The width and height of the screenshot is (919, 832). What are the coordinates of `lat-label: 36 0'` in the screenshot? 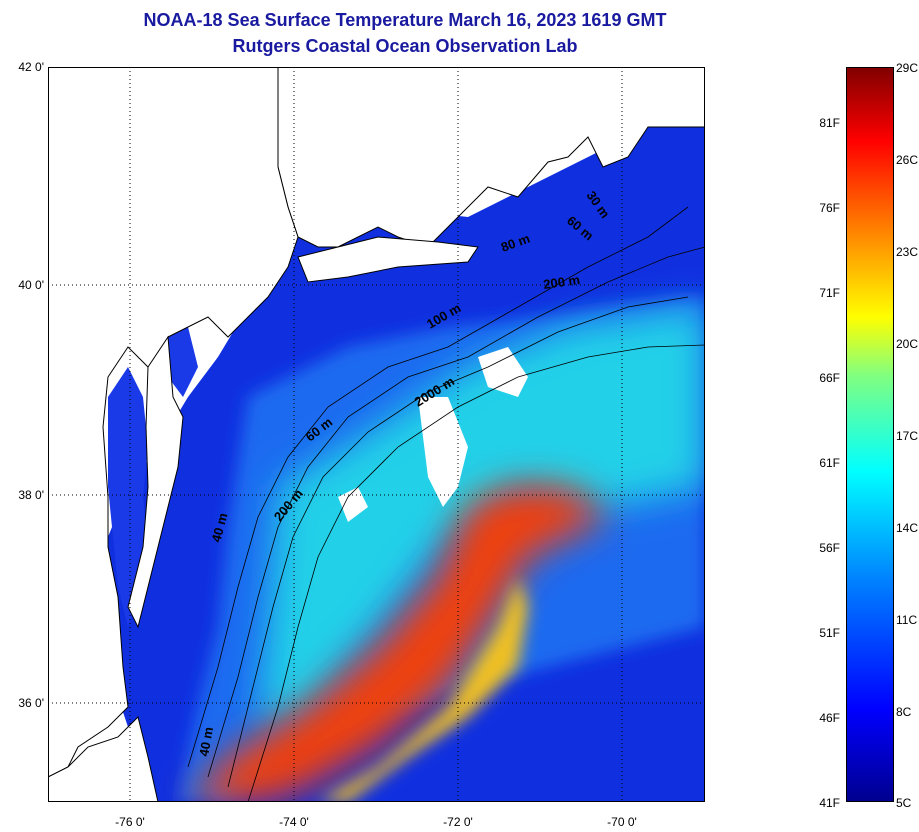 It's located at (31, 703).